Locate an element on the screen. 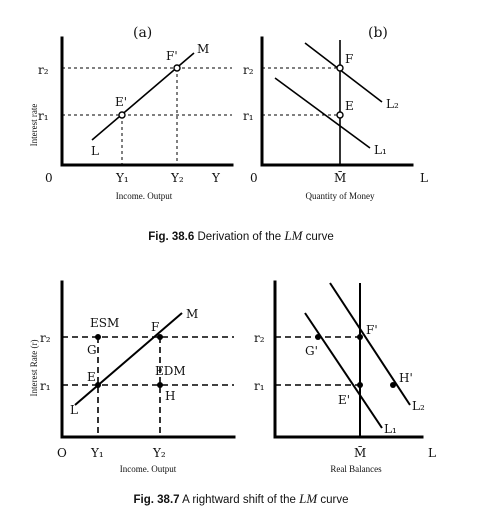 This screenshot has height=530, width=482. fig2-b-l1-curve is located at coordinates (343, 370).